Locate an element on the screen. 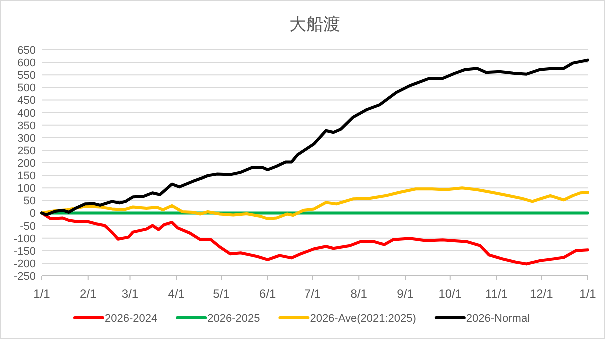  y-tick-label: 650 is located at coordinates (27, 51).